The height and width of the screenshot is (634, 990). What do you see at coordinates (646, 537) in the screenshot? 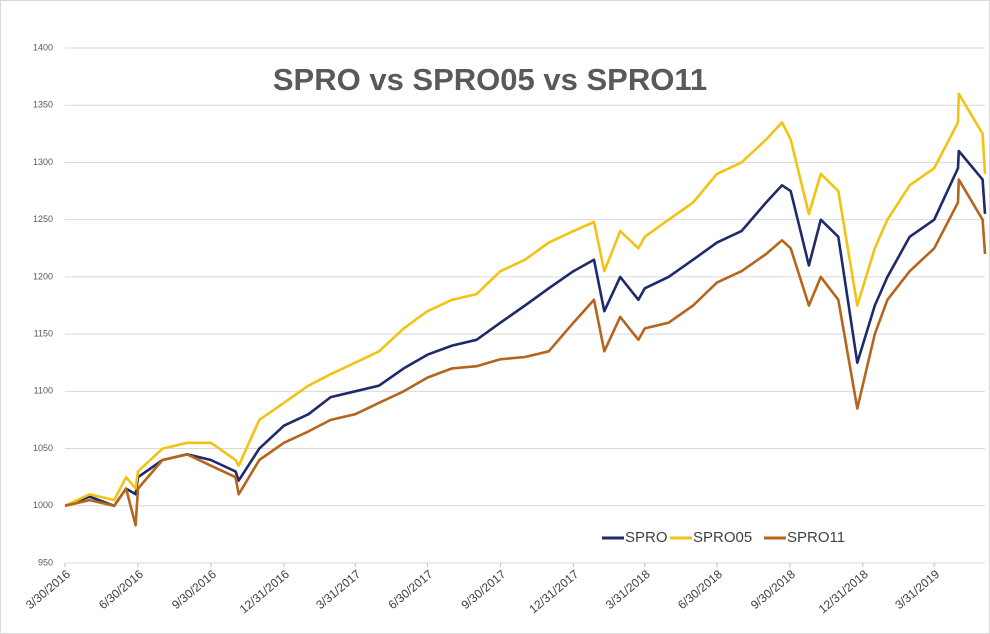
I see `legend-label: SPRO` at bounding box center [646, 537].